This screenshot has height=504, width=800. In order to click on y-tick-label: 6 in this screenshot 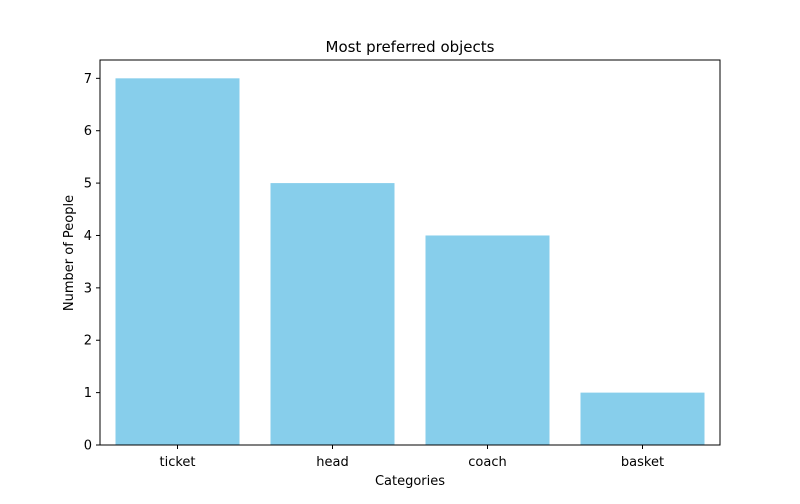, I will do `click(88, 131)`.